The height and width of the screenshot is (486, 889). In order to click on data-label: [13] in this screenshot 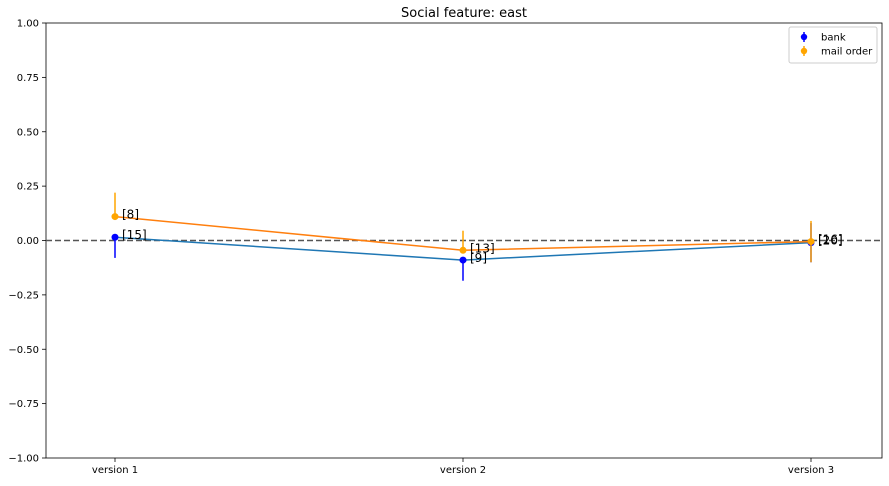, I will do `click(482, 248)`.